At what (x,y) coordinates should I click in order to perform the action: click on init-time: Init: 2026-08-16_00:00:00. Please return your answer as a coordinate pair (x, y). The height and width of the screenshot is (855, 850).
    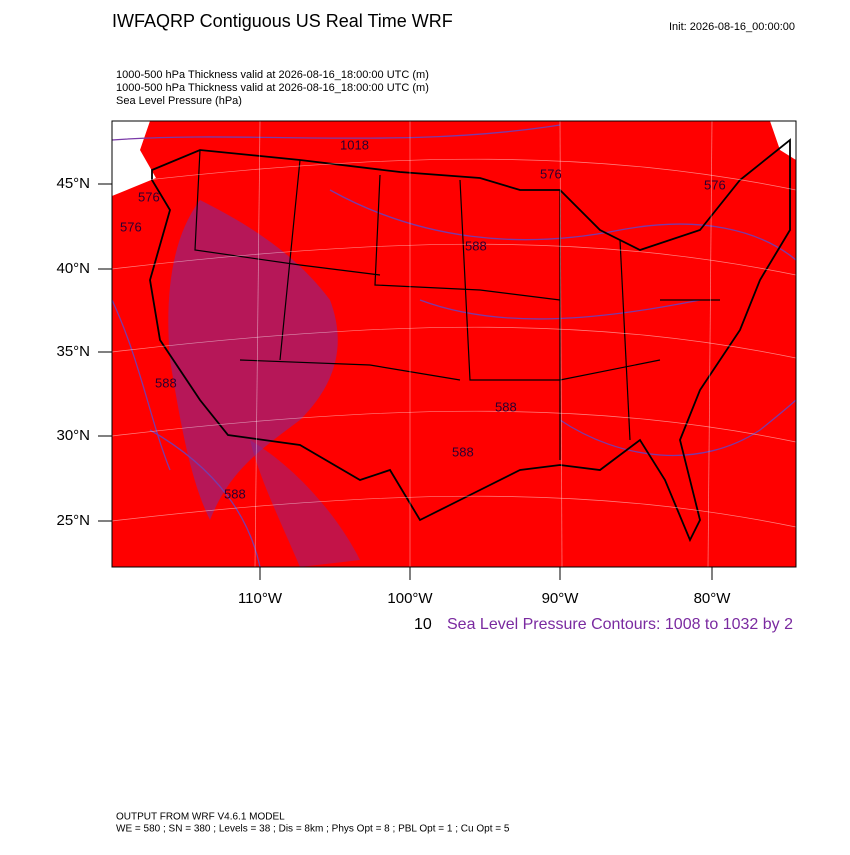
    Looking at the image, I should click on (732, 27).